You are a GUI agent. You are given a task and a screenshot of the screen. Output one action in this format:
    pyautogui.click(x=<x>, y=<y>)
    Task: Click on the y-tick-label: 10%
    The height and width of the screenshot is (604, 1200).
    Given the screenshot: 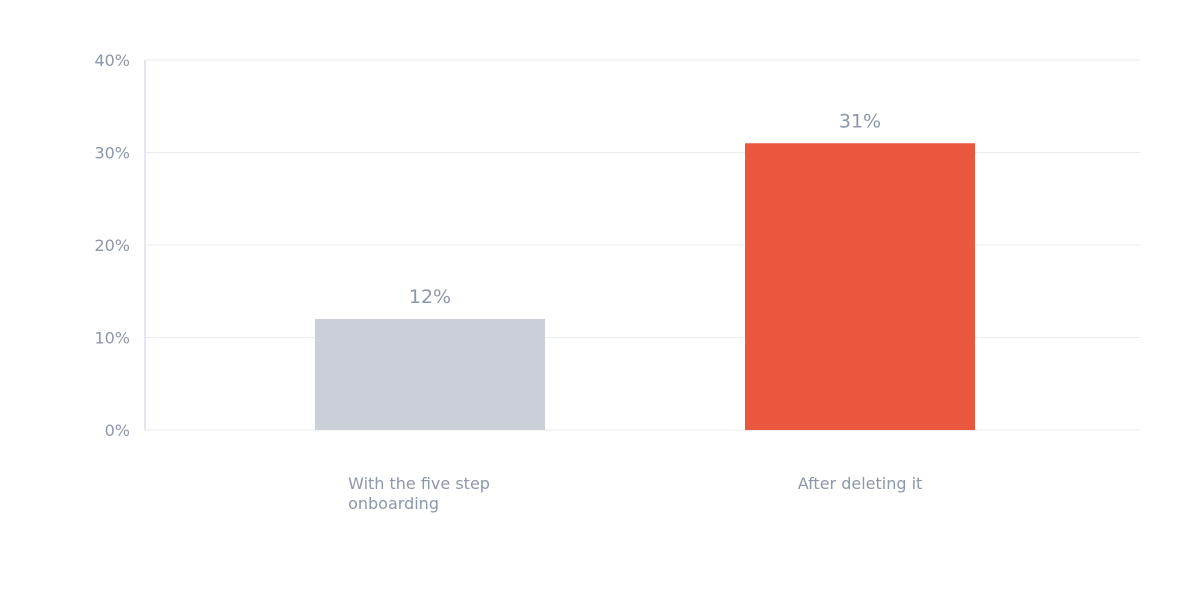 What is the action you would take?
    pyautogui.click(x=112, y=338)
    